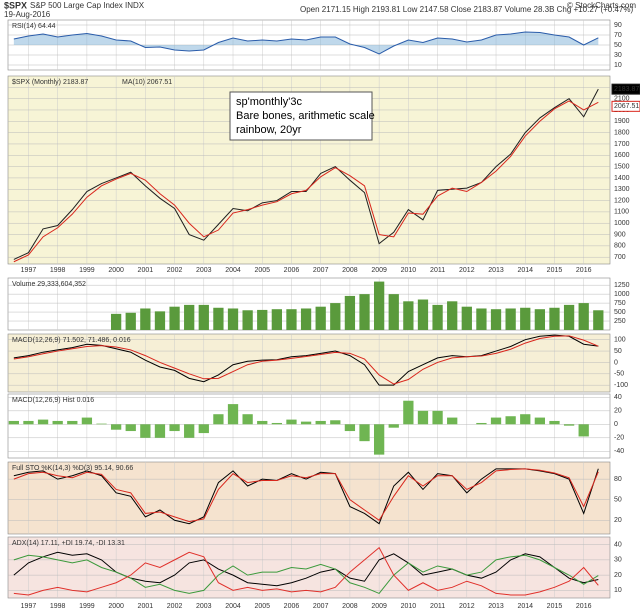 The height and width of the screenshot is (614, 640). What do you see at coordinates (620, 340) in the screenshot?
I see `y-tick-label: 100` at bounding box center [620, 340].